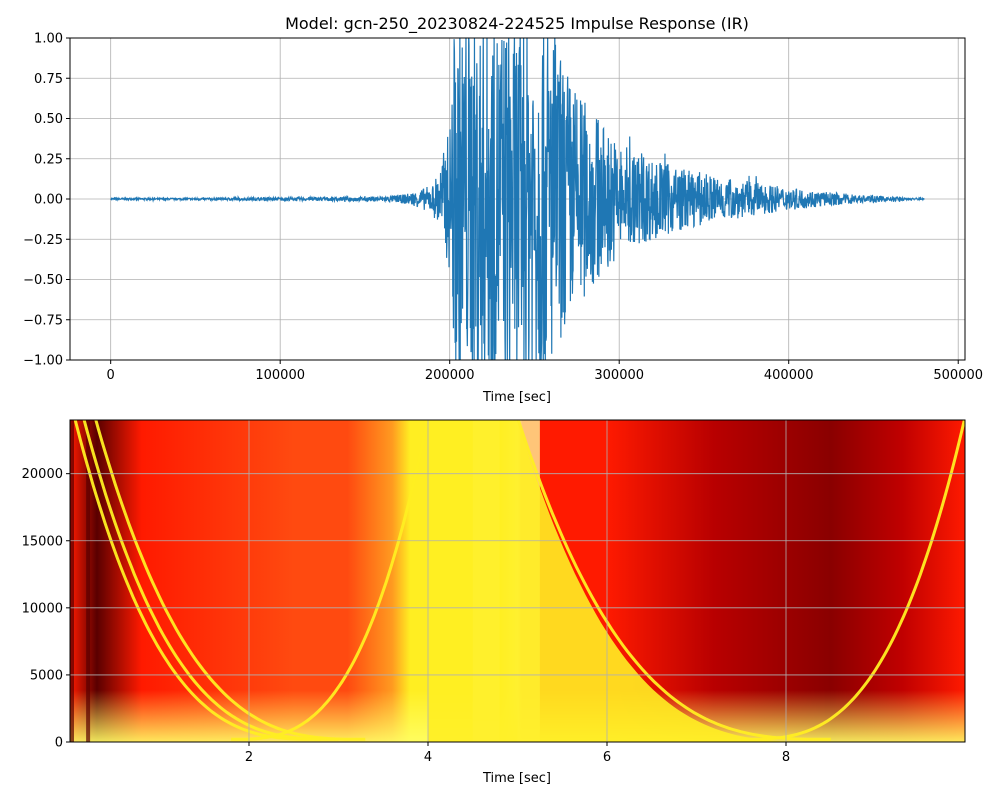 The image size is (1000, 800). What do you see at coordinates (786, 757) in the screenshot?
I see `spectrogram-x-tick-label: 8` at bounding box center [786, 757].